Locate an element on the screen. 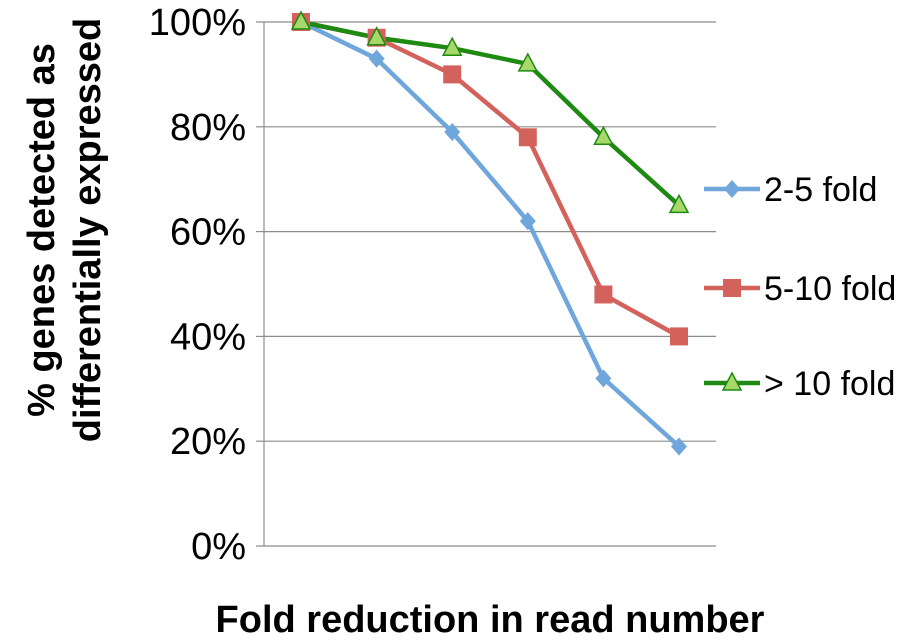 Image resolution: width=917 pixels, height=643 pixels. y-tick-labels: 0% 20% 40% 60% 80% 100% is located at coordinates (197, 285).